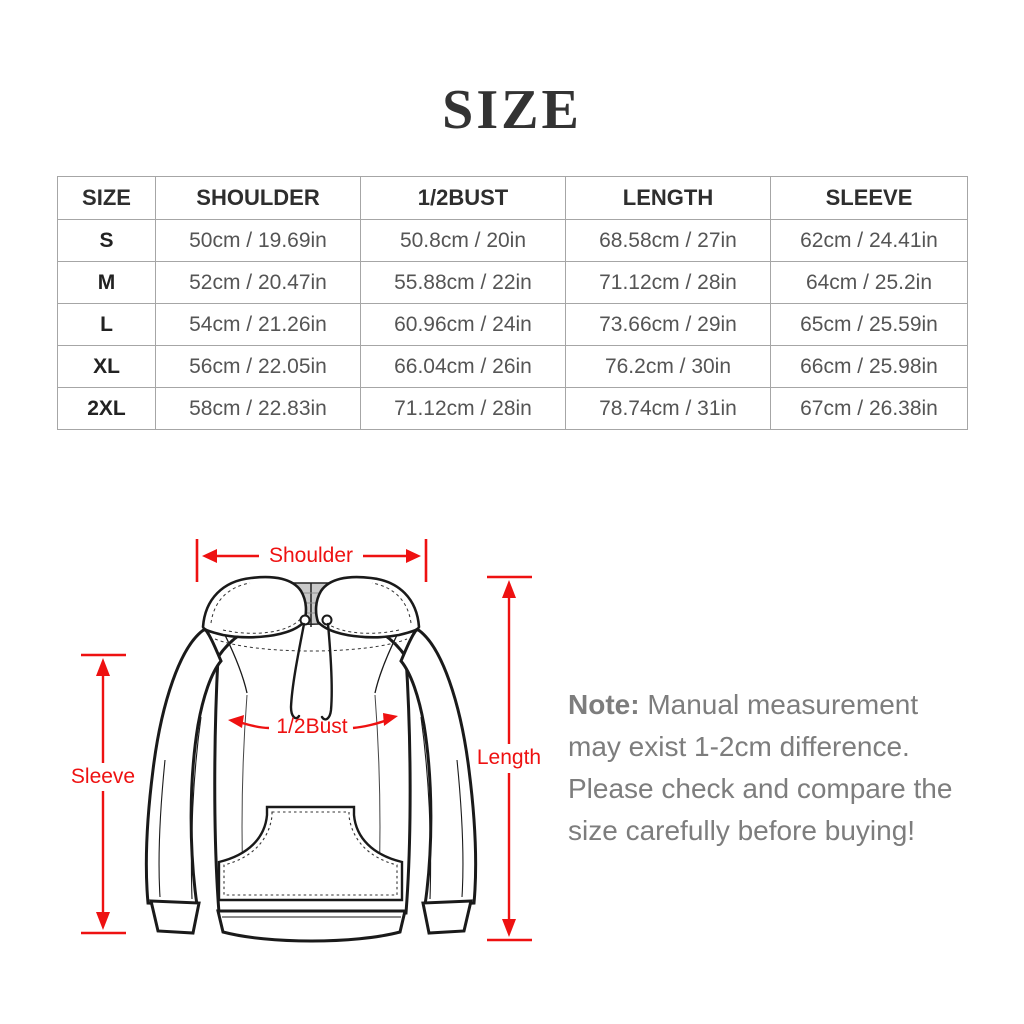 The width and height of the screenshot is (1024, 1024). I want to click on cell-bust: 71.12cm / 28in, so click(463, 408).